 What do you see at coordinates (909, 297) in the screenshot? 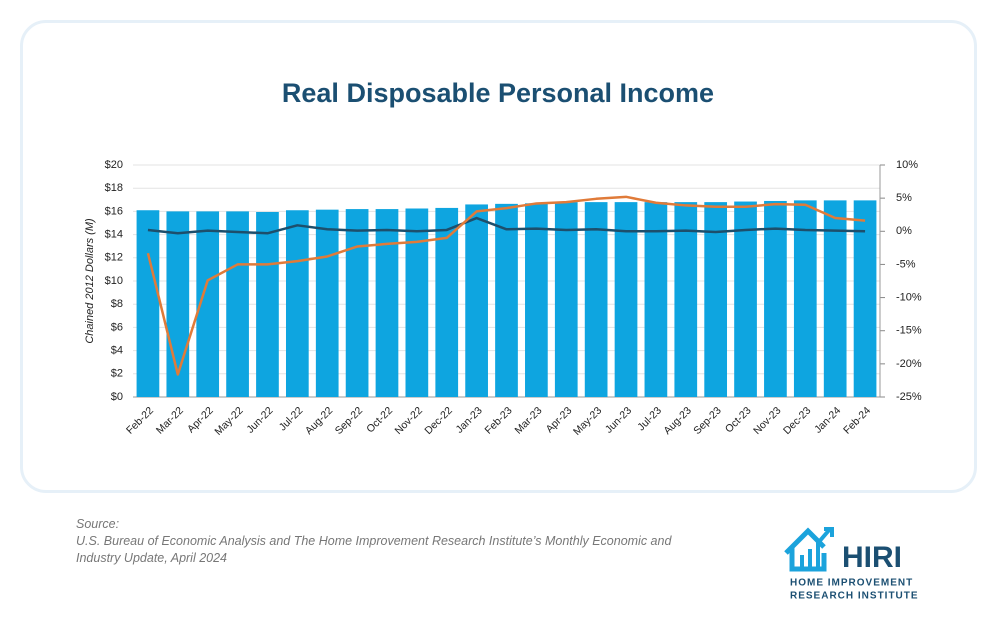
I see `y2-tick-label: -10%` at bounding box center [909, 297].